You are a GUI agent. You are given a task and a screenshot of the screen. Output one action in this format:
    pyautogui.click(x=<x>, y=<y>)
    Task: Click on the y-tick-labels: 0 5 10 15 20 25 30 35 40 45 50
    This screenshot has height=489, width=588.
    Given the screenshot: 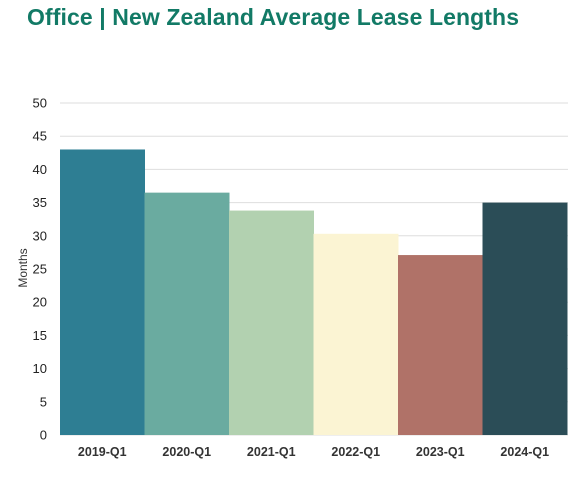 What is the action you would take?
    pyautogui.click(x=40, y=269)
    